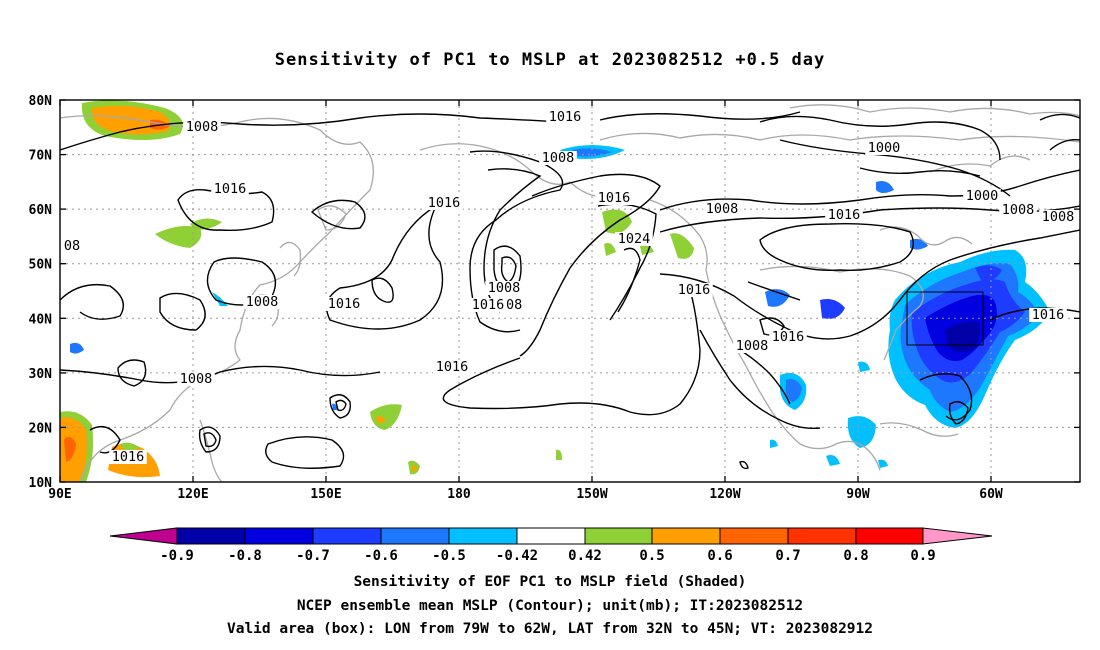 Image resolution: width=1100 pixels, height=650 pixels. What do you see at coordinates (177, 556) in the screenshot?
I see `colorbar-label: -0.9` at bounding box center [177, 556].